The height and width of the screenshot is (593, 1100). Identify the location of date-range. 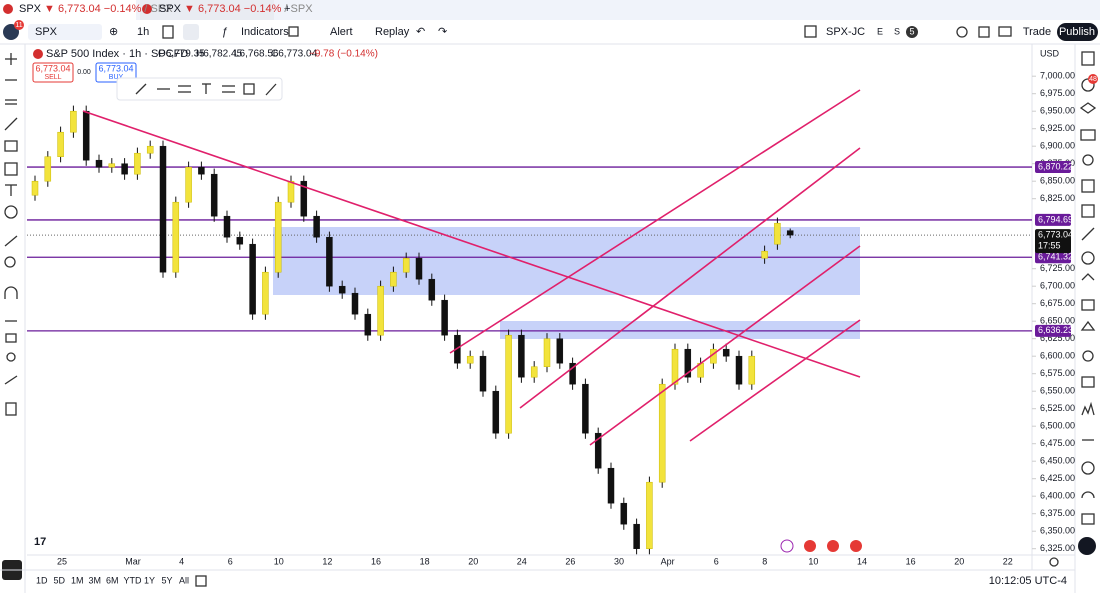
(201, 581).